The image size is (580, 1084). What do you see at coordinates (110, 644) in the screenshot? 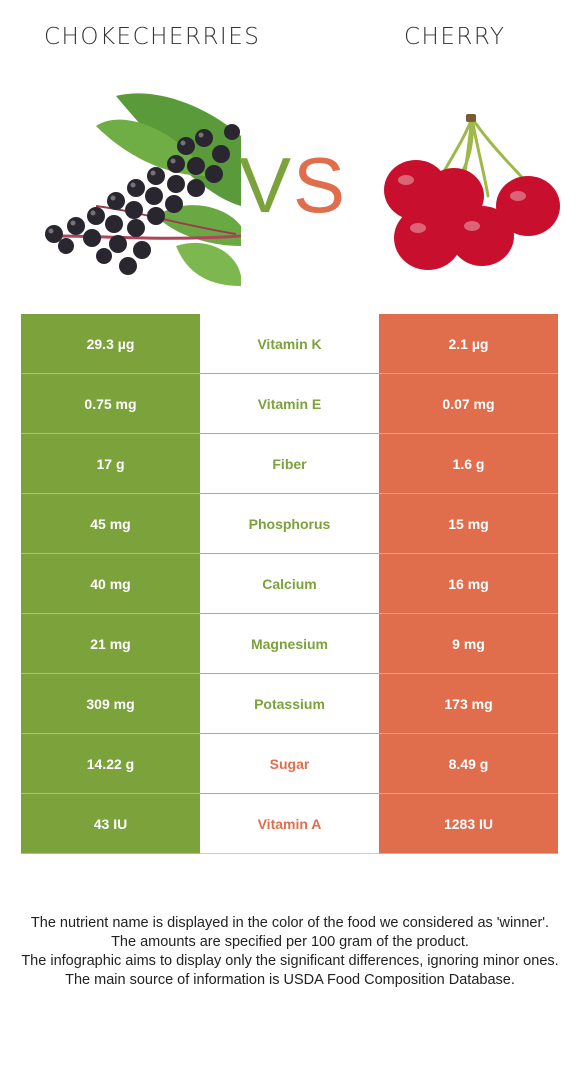
I see `left-value: 21 mg` at bounding box center [110, 644].